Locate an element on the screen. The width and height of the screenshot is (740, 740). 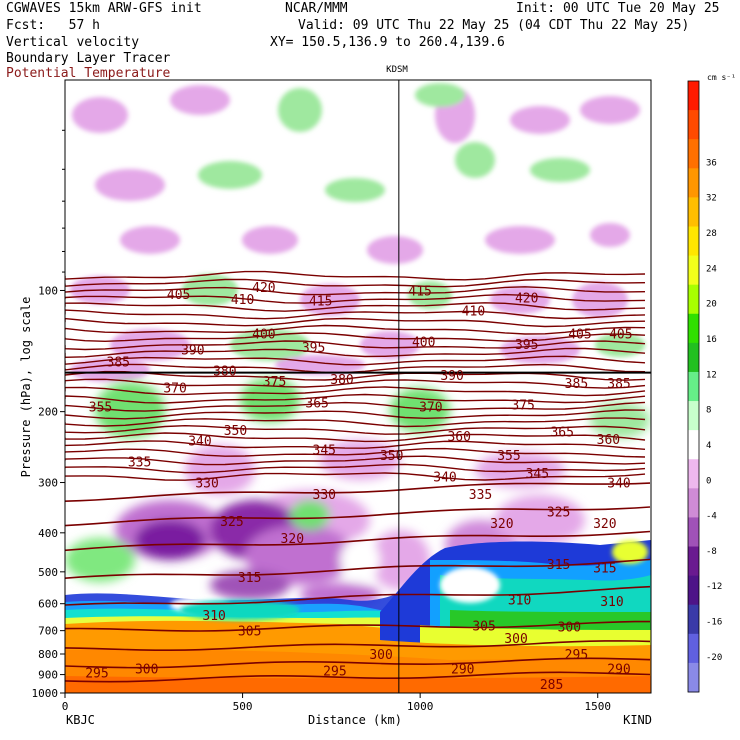
y-tick-label: 300 is located at coordinates (48, 483).